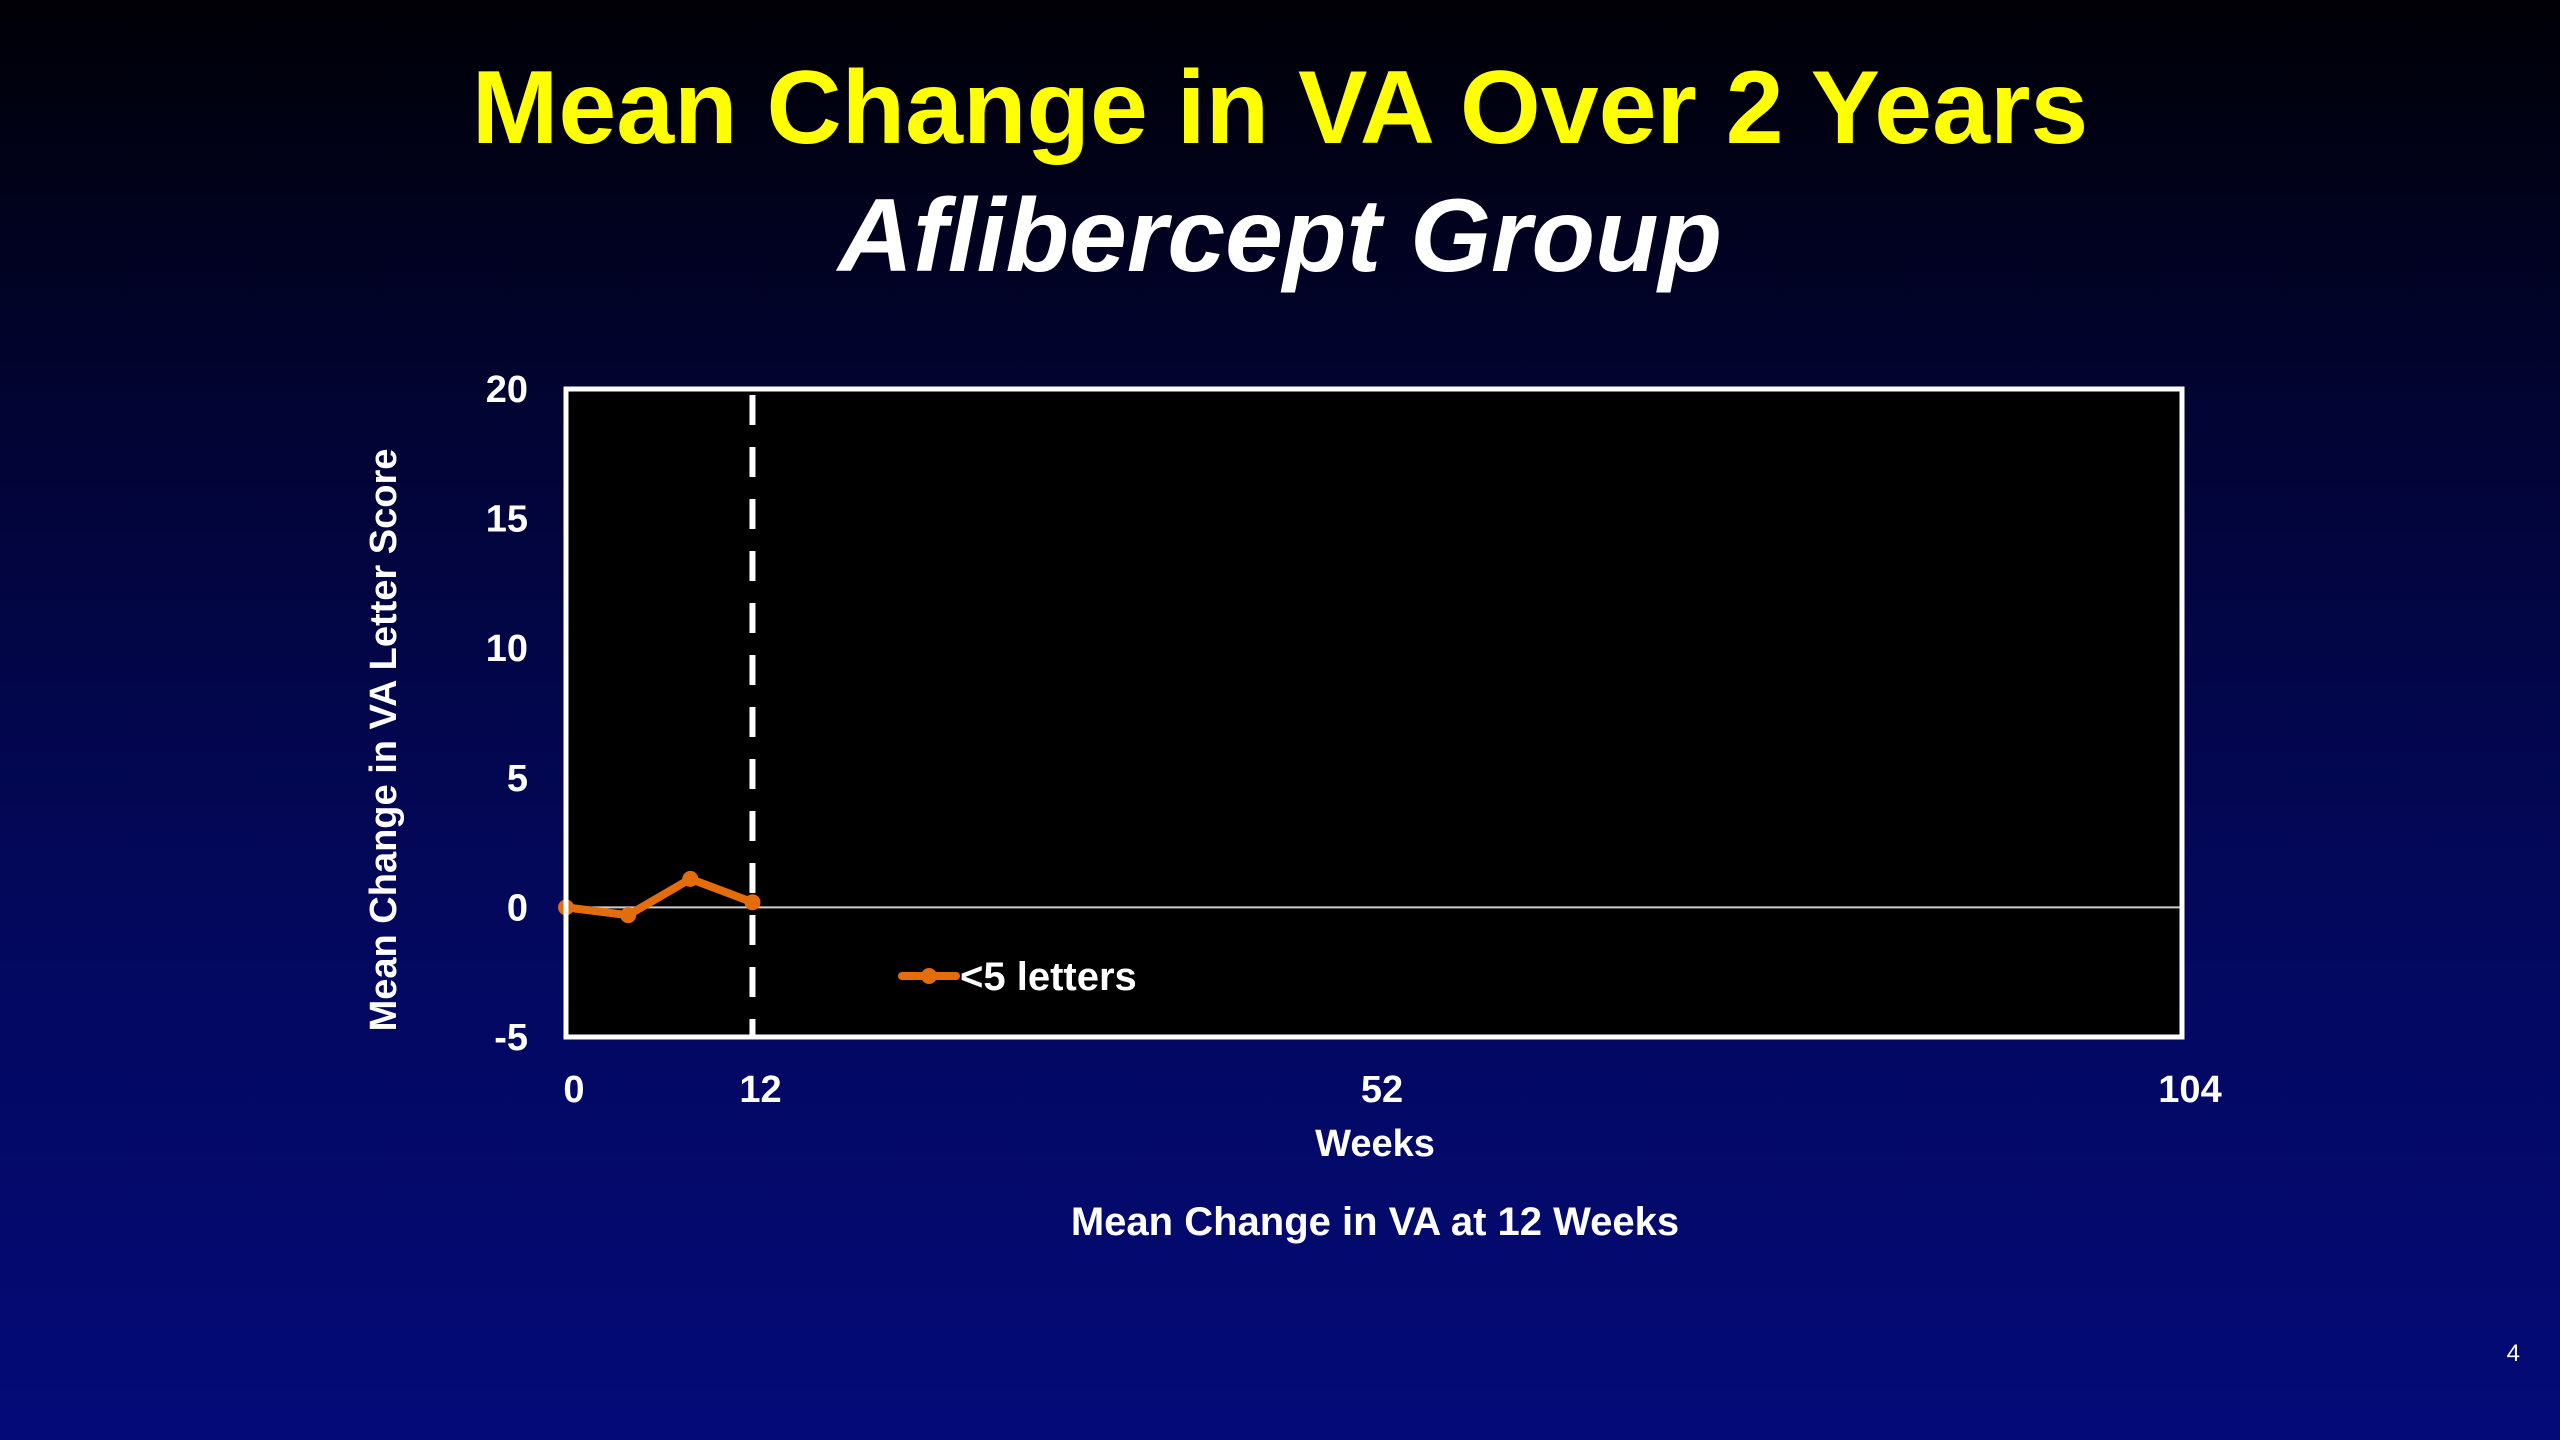 The height and width of the screenshot is (1440, 2560). I want to click on x-tick-label: 0, so click(573, 1090).